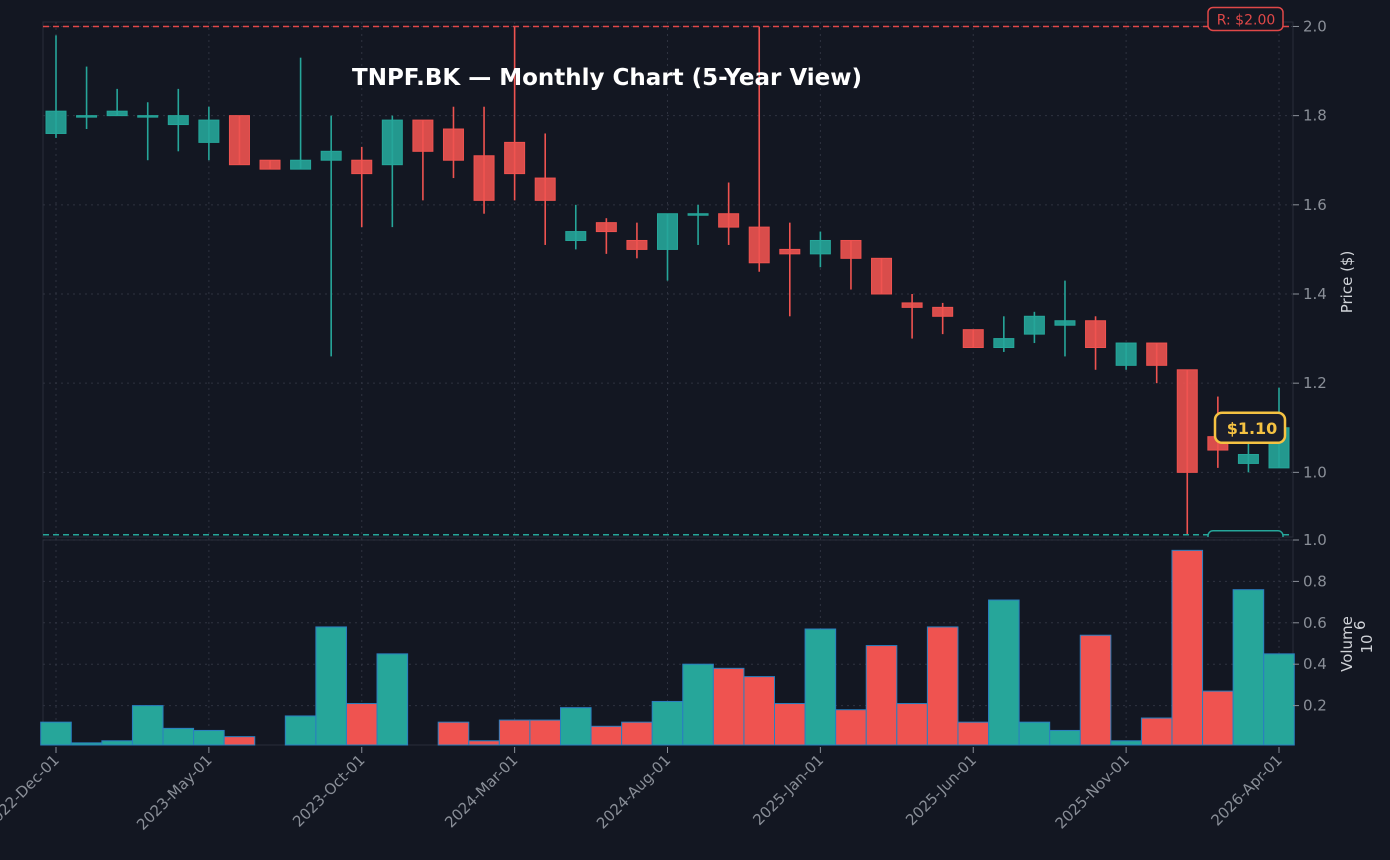 Image resolution: width=1390 pixels, height=860 pixels. What do you see at coordinates (1315, 26) in the screenshot?
I see `y-tick-label: 2.0` at bounding box center [1315, 26].